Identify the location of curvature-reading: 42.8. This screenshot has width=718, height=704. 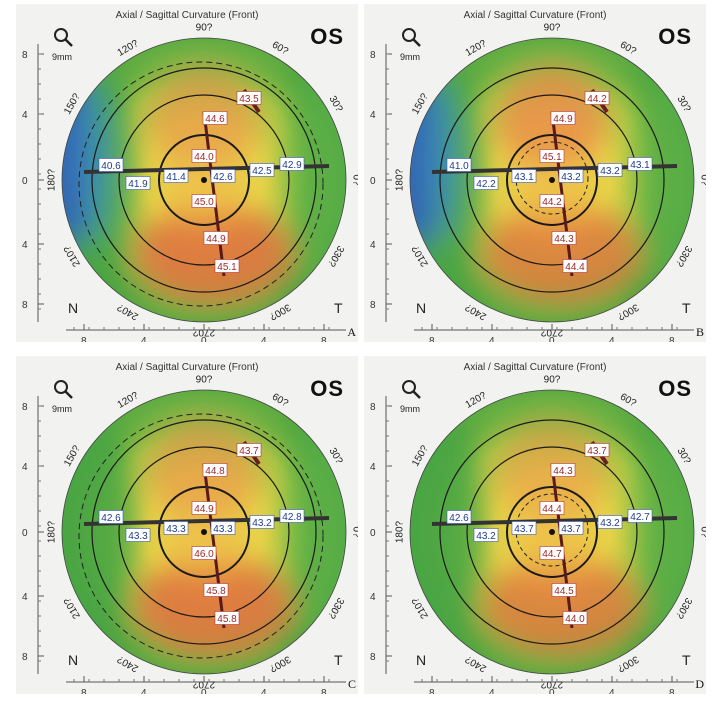
(292, 517).